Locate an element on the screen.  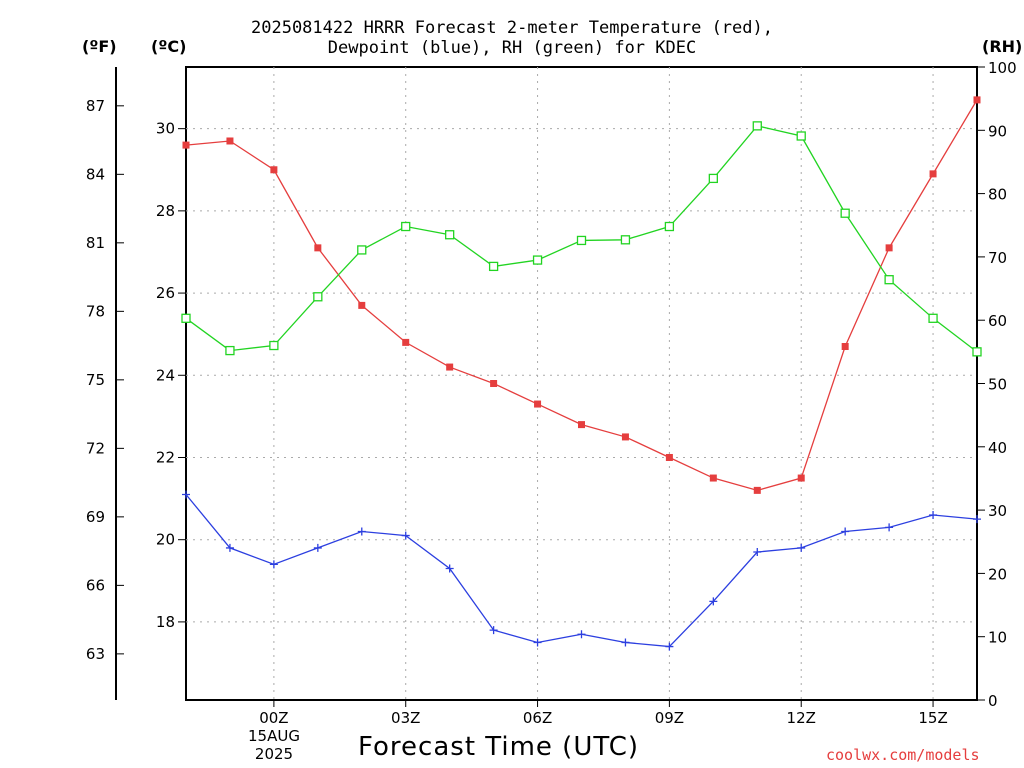
fahrenheit-tick-label: 72 is located at coordinates (95, 448).